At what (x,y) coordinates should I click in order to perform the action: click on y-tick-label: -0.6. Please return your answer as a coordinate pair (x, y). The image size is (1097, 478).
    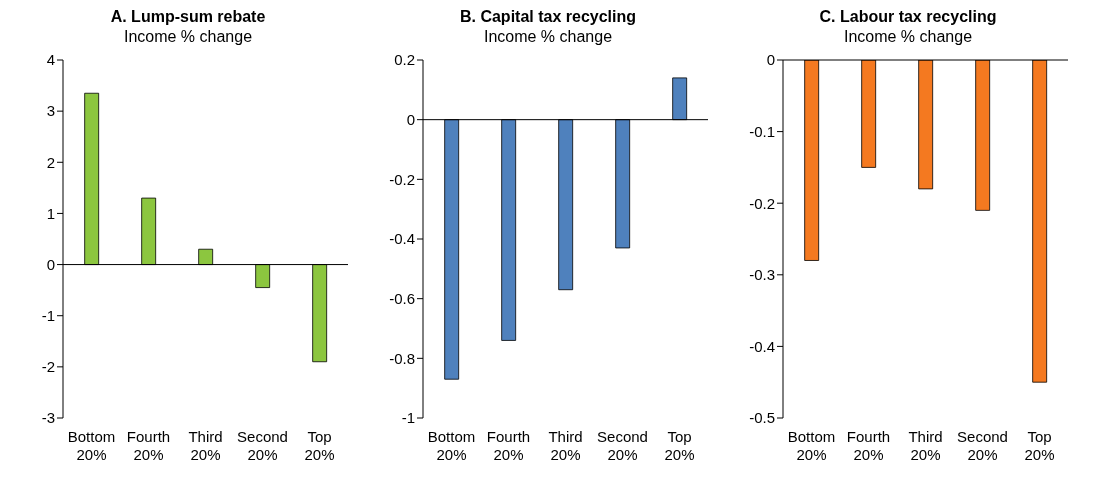
    Looking at the image, I should click on (402, 298).